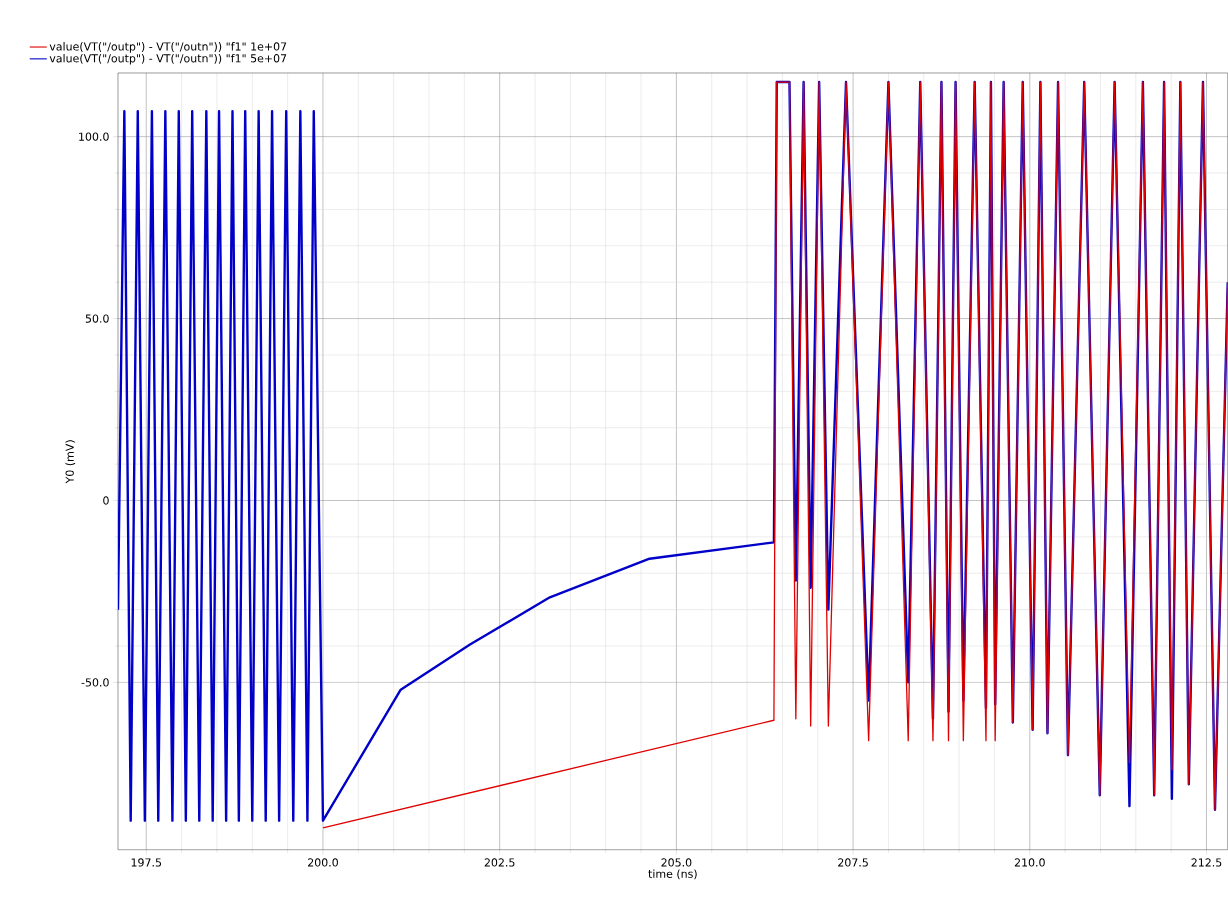 The height and width of the screenshot is (903, 1228). I want to click on x-axis-title: time (ns), so click(672, 874).